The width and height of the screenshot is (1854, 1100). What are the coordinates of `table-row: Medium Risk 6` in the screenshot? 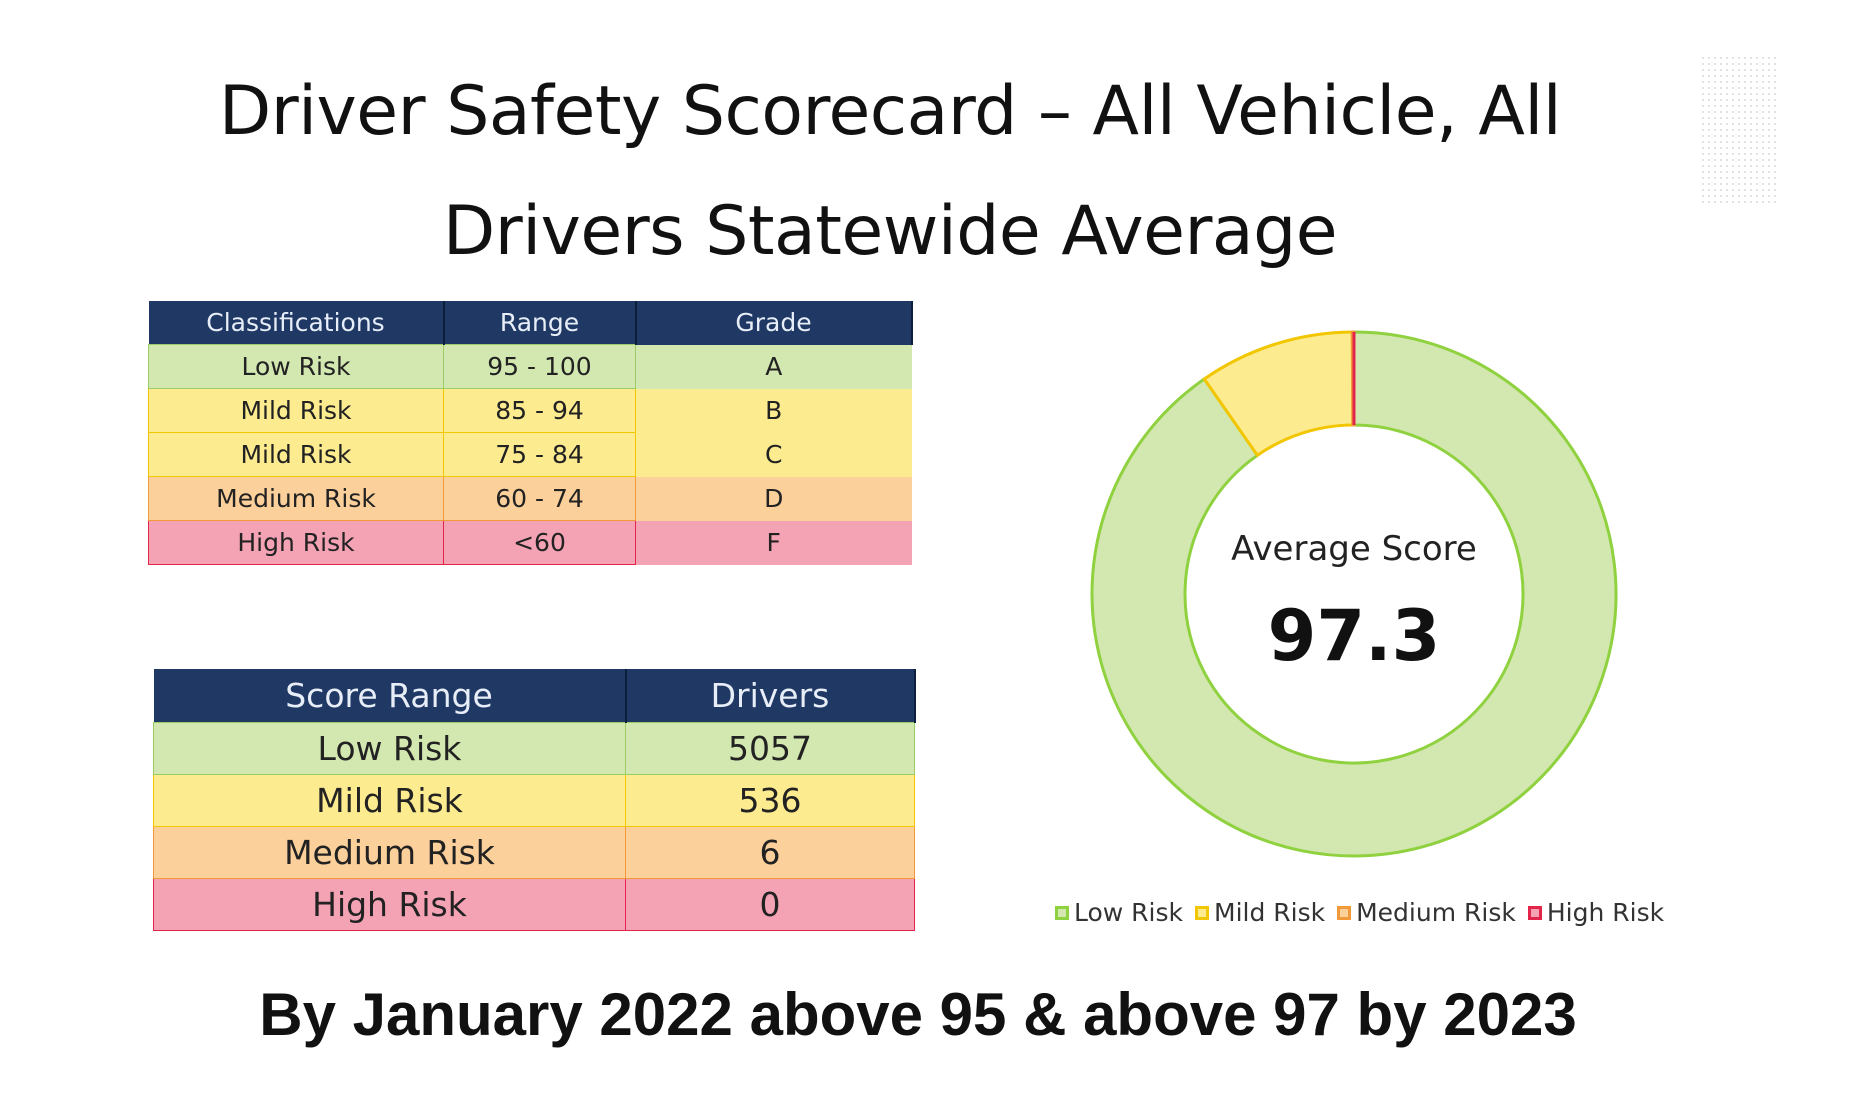 It's located at (534, 852).